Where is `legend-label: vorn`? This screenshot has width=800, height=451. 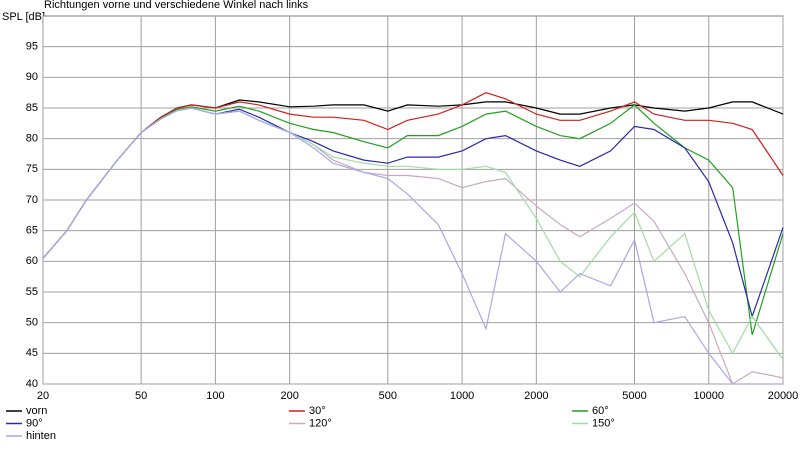
legend-label: vorn is located at coordinates (36, 411).